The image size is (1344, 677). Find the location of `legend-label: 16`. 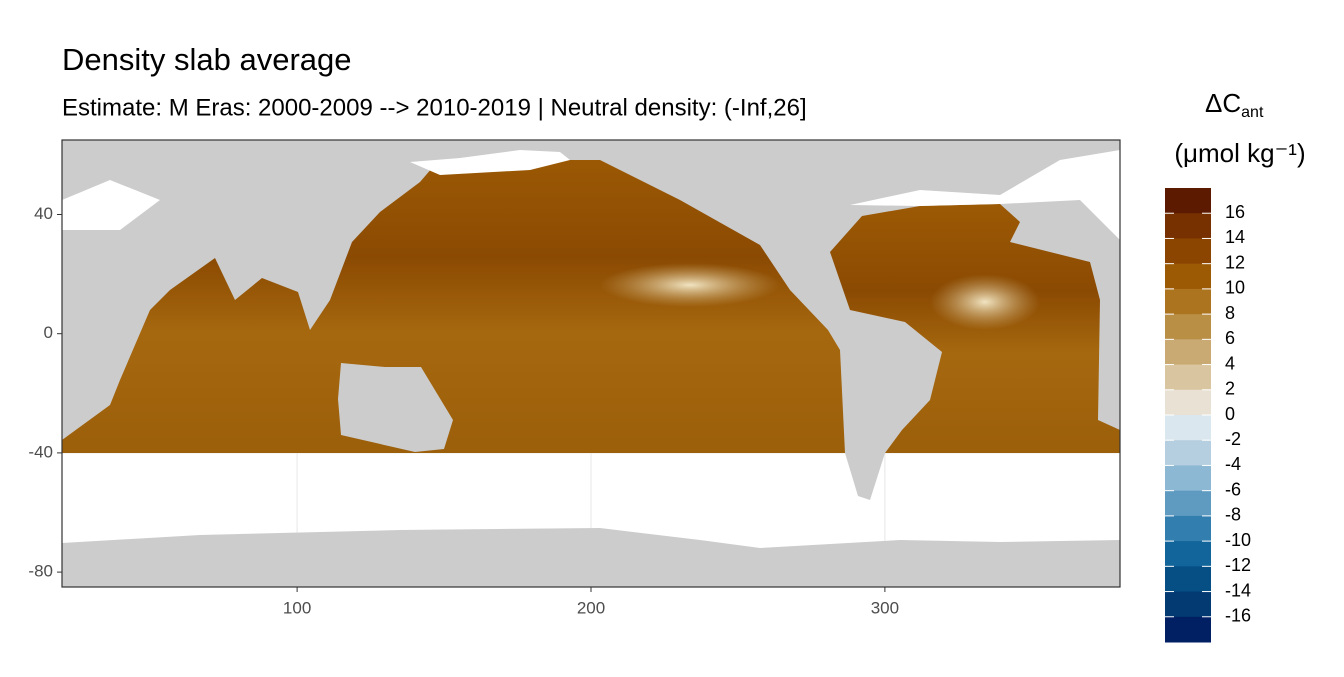

legend-label: 16 is located at coordinates (1235, 212).